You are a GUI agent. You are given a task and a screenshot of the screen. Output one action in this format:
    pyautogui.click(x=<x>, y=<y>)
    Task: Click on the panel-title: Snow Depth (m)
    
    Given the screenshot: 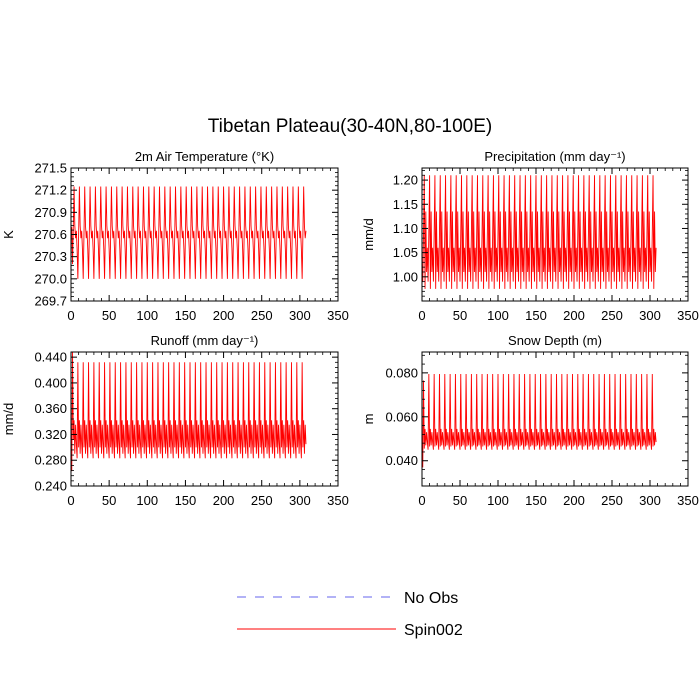 What is the action you would take?
    pyautogui.click(x=555, y=340)
    